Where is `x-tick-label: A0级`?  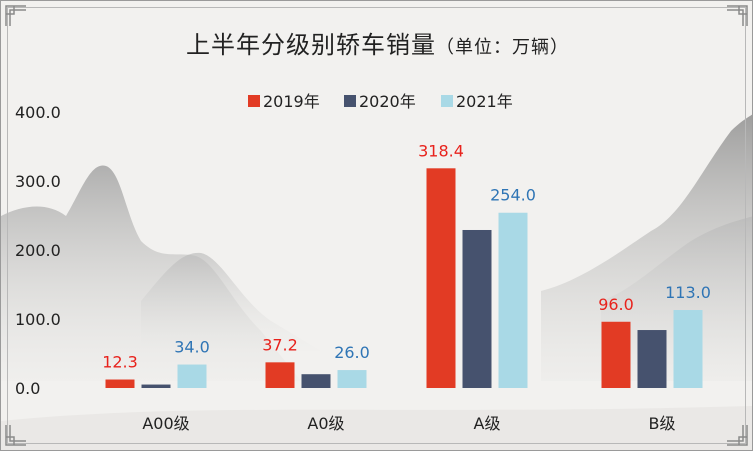 x-tick-label: A0级 is located at coordinates (325, 423).